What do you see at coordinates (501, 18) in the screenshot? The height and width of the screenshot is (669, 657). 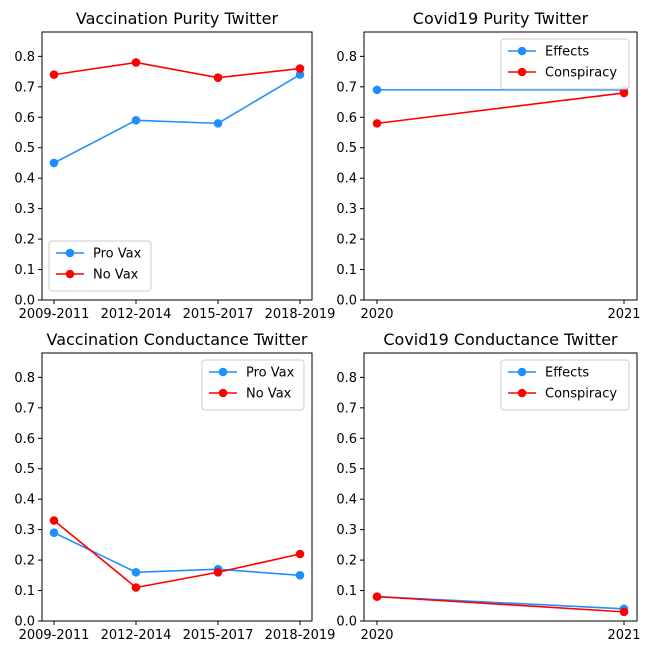 I see `chart-title: Covid19 Purity Twitter` at bounding box center [501, 18].